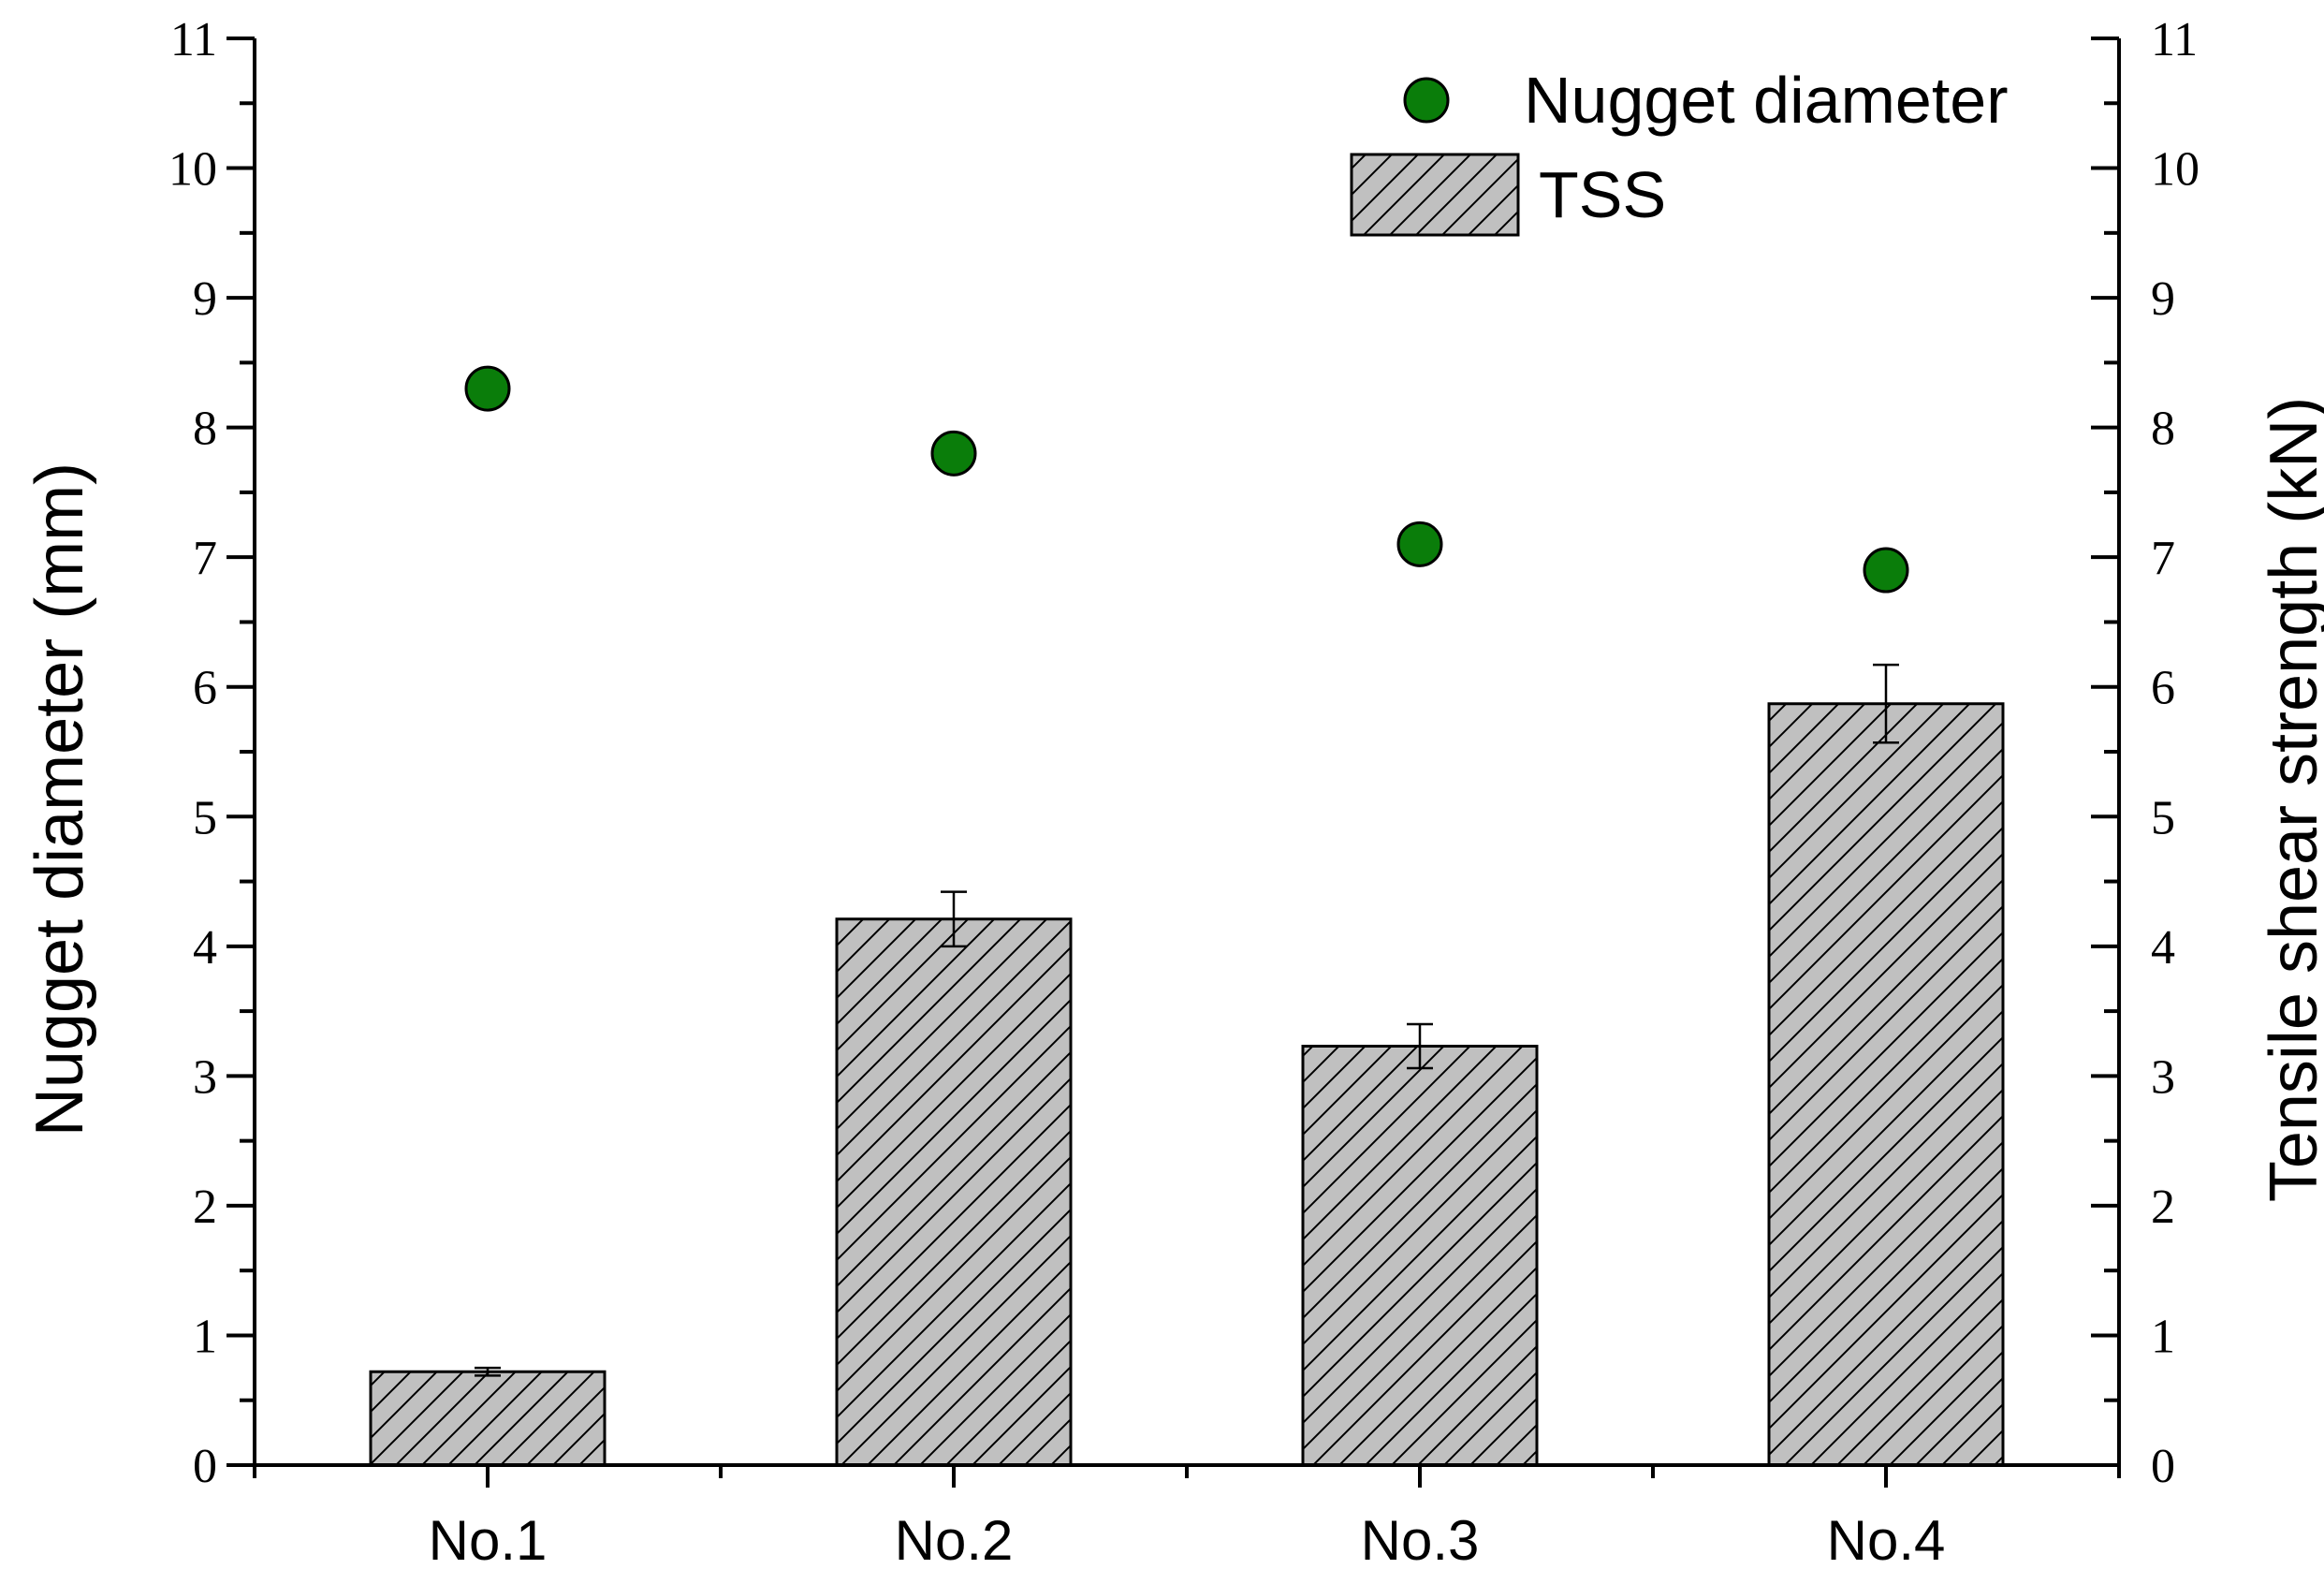 This screenshot has height=1584, width=2324. I want to click on y-tick-label-left-8: 8, so click(205, 429).